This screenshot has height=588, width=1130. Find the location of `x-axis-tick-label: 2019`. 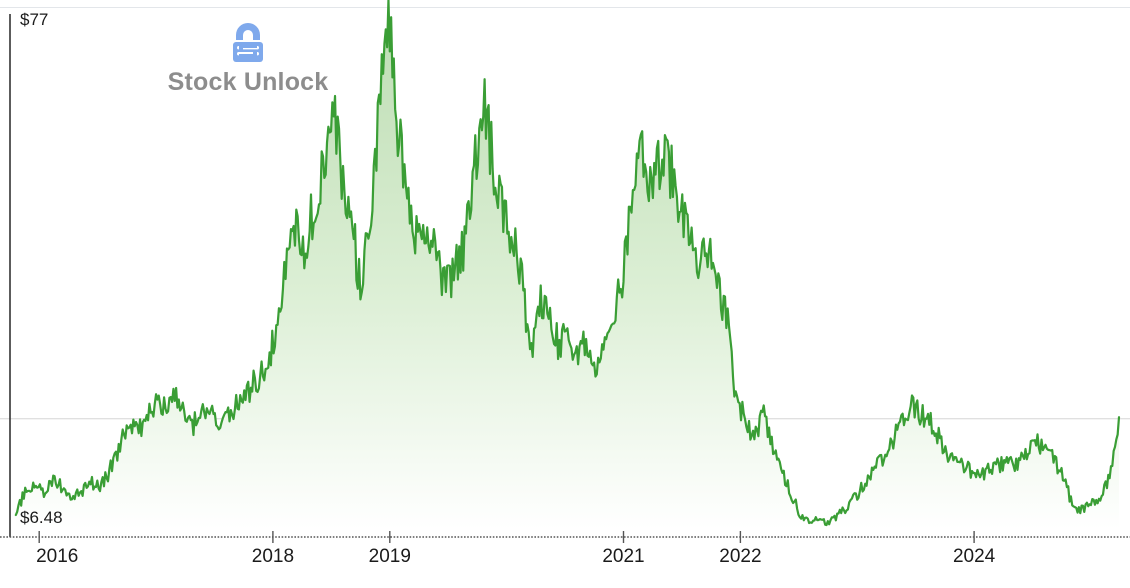

x-axis-tick-label: 2019 is located at coordinates (389, 556).